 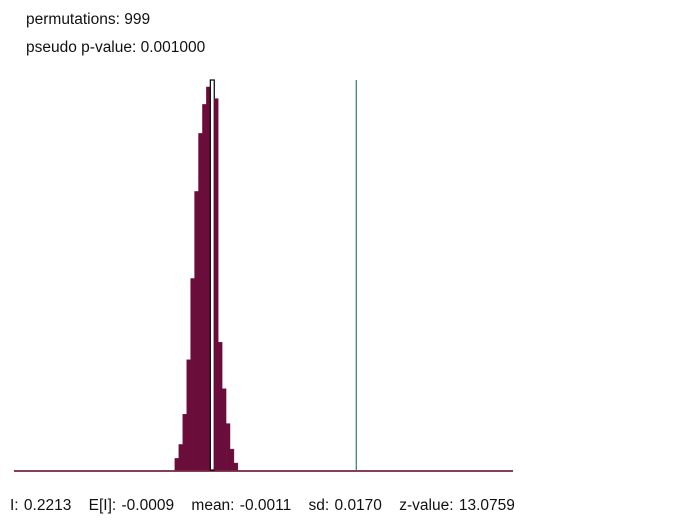 I want to click on permutations-label: permutations:, so click(x=73, y=19).